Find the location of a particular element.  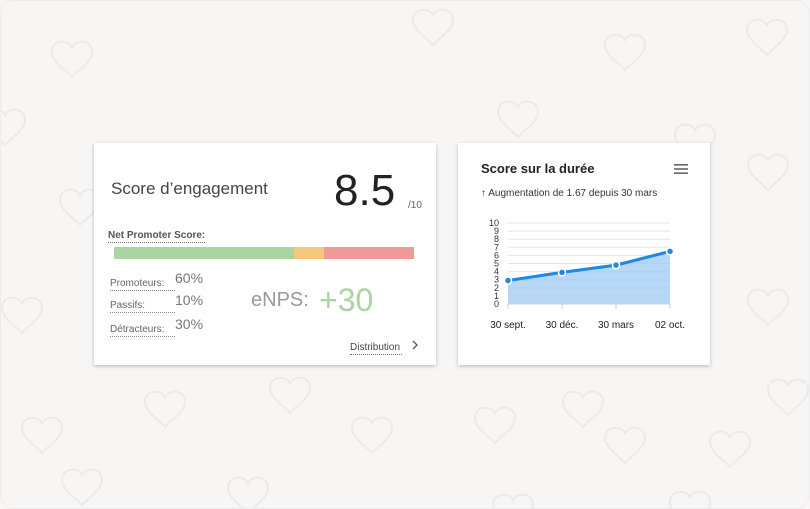

engagement-title: Score d’engagement is located at coordinates (189, 188).